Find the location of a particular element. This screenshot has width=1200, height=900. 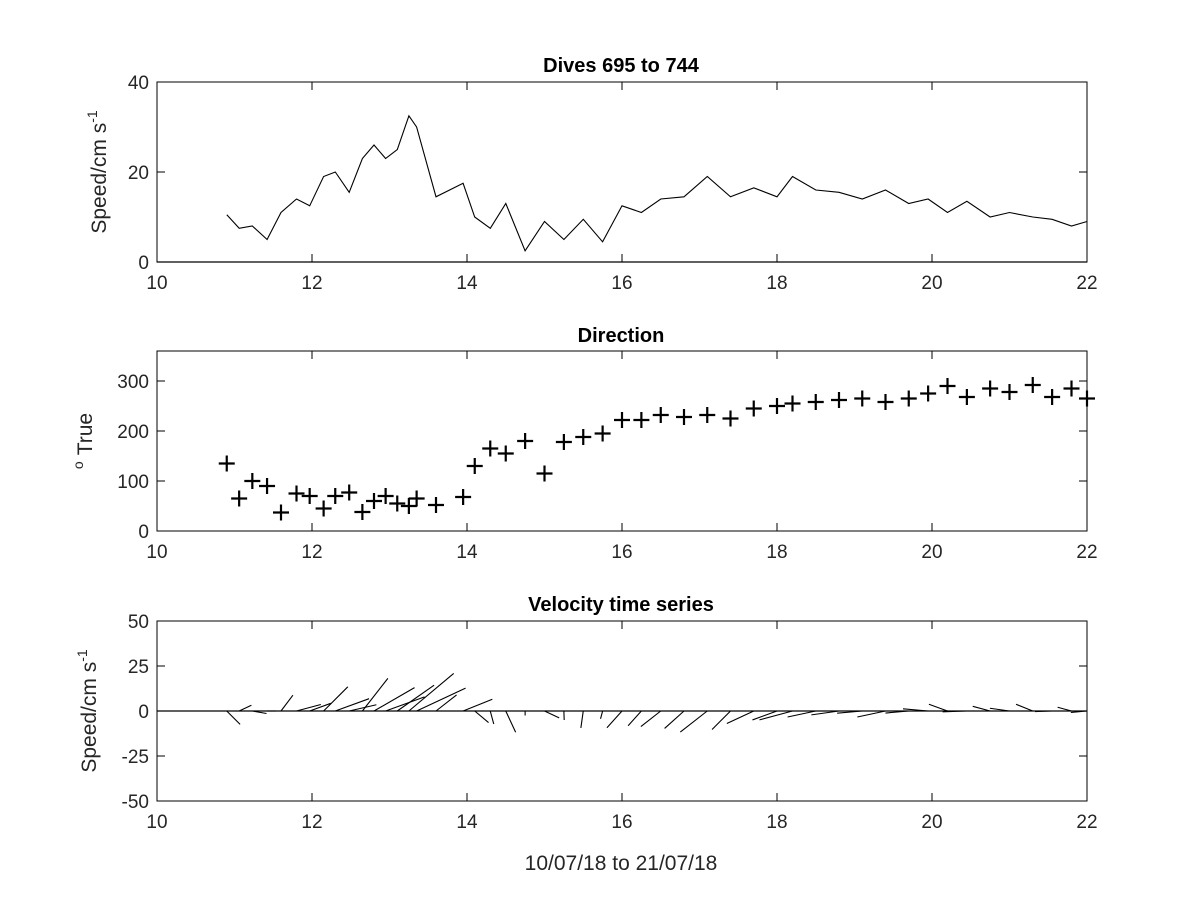

y-tick-label: 40 is located at coordinates (138, 83).